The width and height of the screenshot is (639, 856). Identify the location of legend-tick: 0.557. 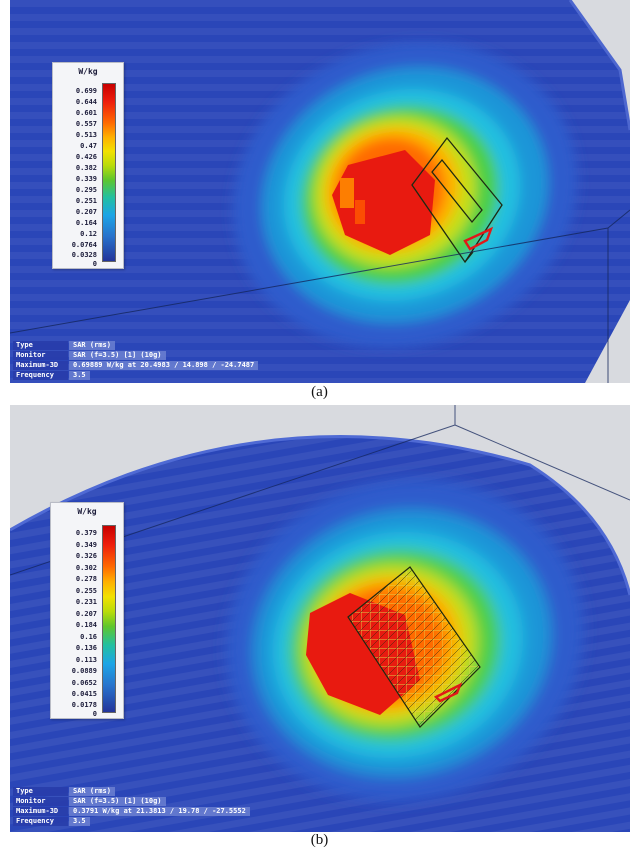
(86, 124).